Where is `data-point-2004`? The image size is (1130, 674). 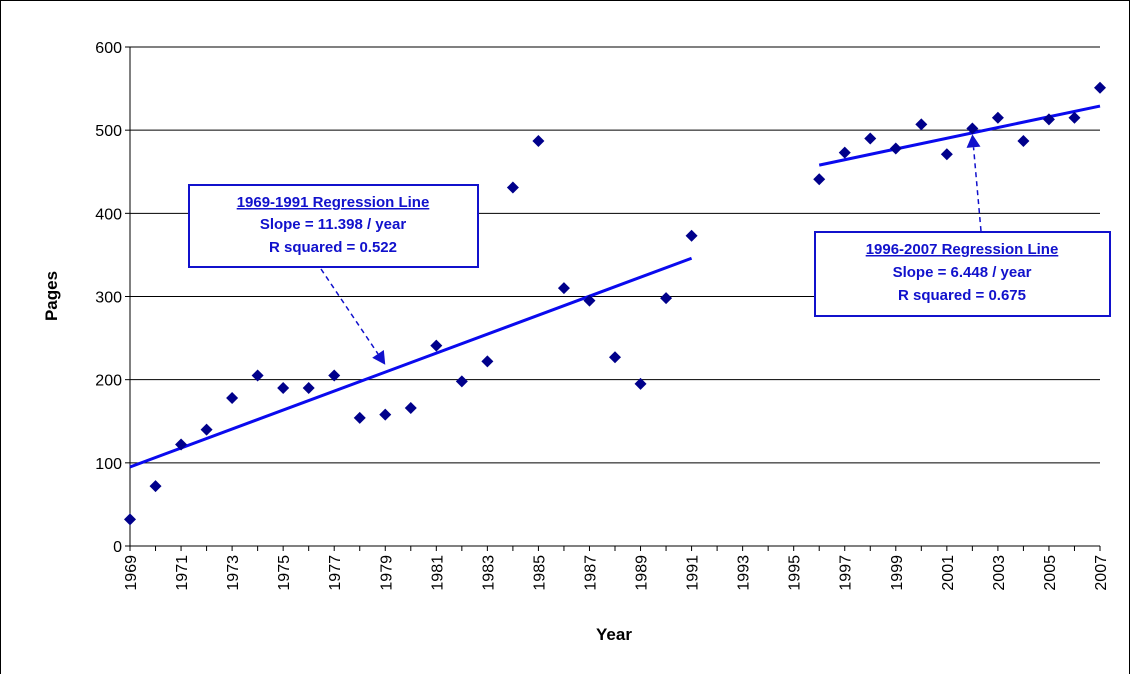 data-point-2004 is located at coordinates (1023, 140).